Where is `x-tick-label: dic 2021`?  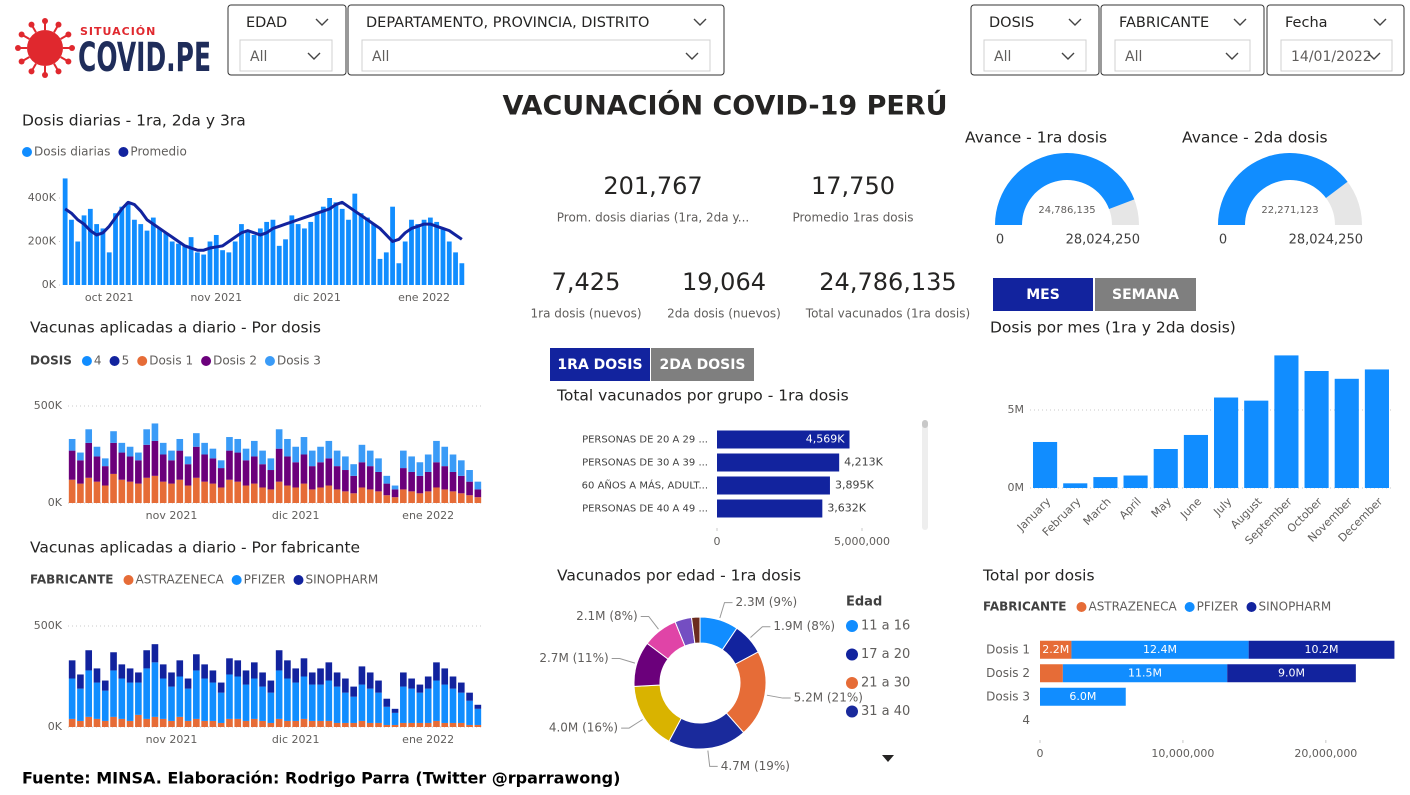 x-tick-label: dic 2021 is located at coordinates (317, 297).